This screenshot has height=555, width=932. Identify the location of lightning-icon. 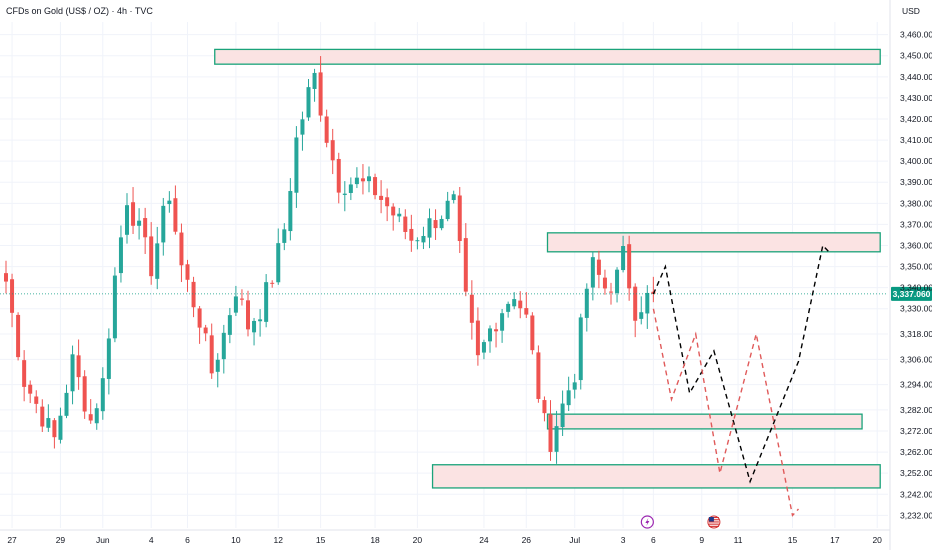
(647, 522).